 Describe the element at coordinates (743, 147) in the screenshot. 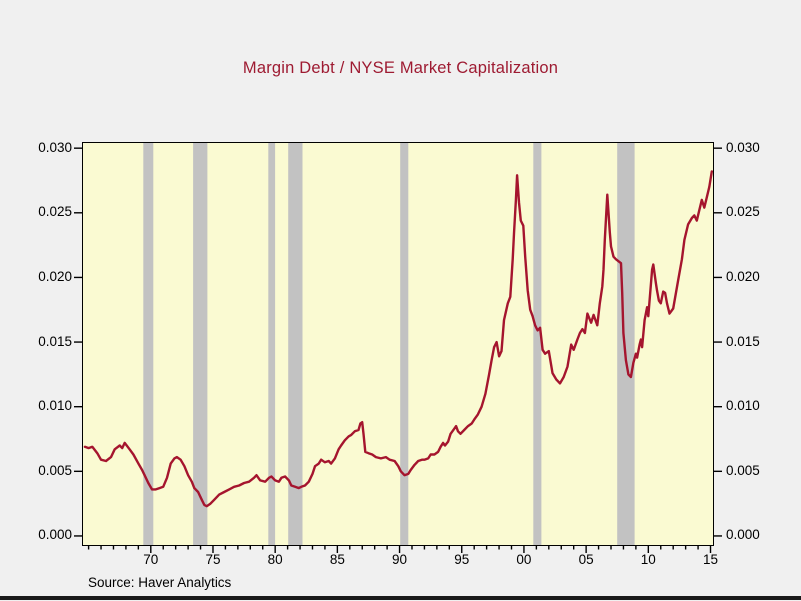

I see `y-tick-label-right: 0.030` at that location.